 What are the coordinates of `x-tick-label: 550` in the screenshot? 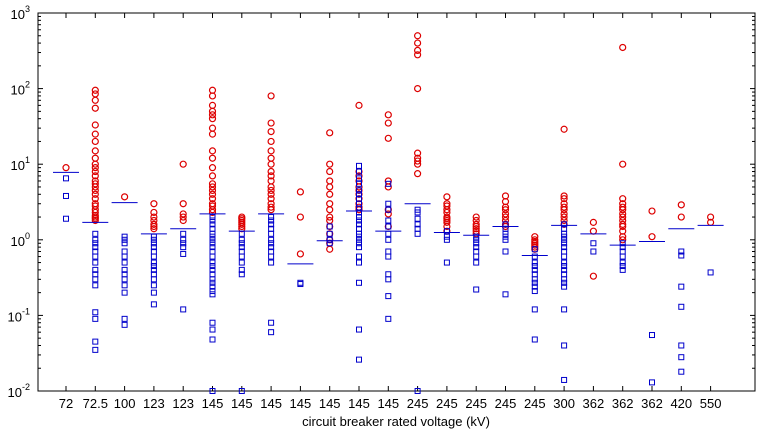 It's located at (711, 403).